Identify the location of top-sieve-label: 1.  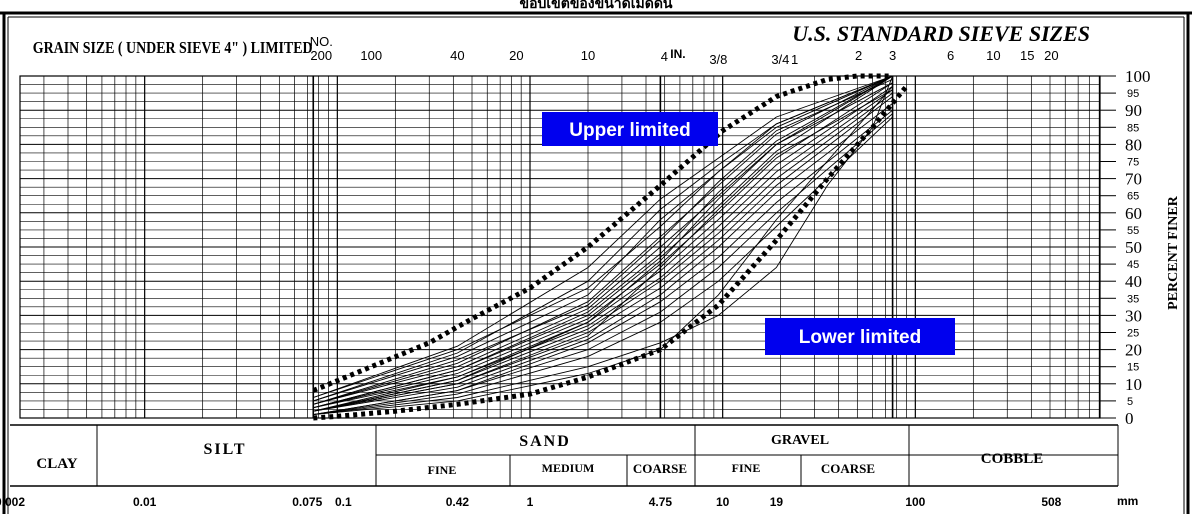
(794, 59).